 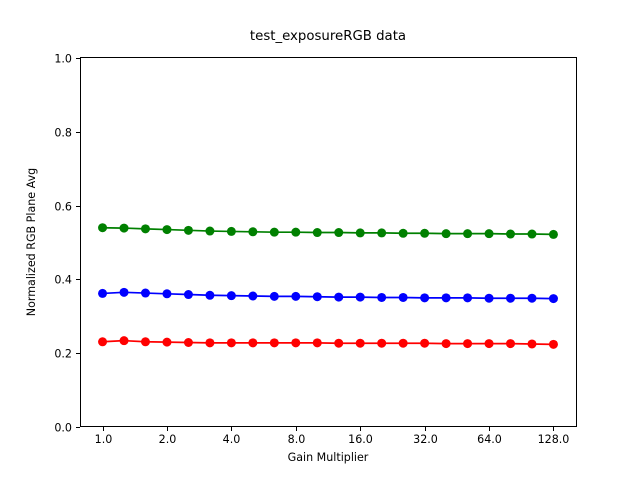 I want to click on x-axis-label: Gain Multiplier, so click(x=328, y=457).